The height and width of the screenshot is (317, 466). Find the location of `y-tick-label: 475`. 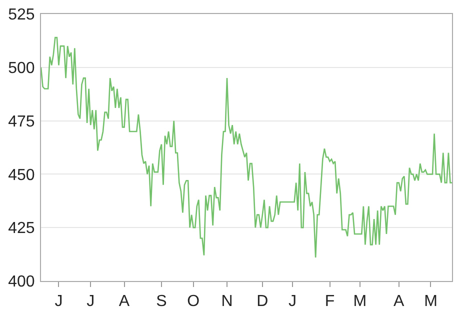

y-tick-label: 475 is located at coordinates (21, 121).